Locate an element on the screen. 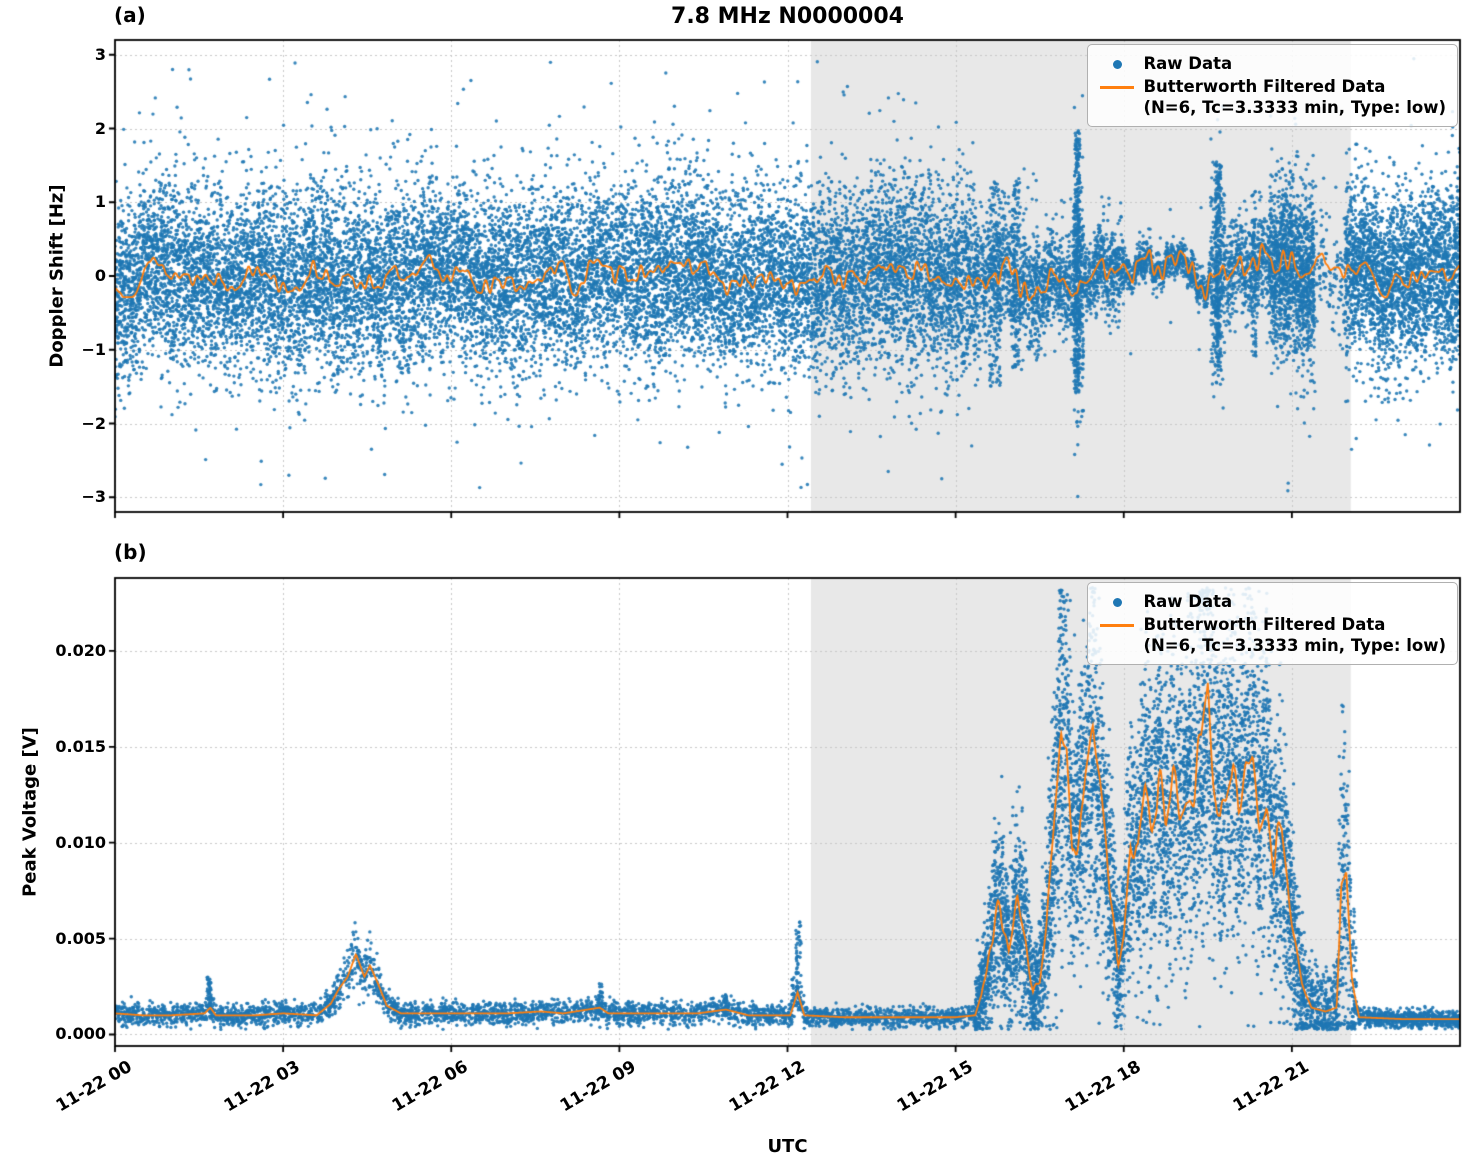  doppler-shift-axis-label: Doppler Shift [Hz] is located at coordinates (57, 276).